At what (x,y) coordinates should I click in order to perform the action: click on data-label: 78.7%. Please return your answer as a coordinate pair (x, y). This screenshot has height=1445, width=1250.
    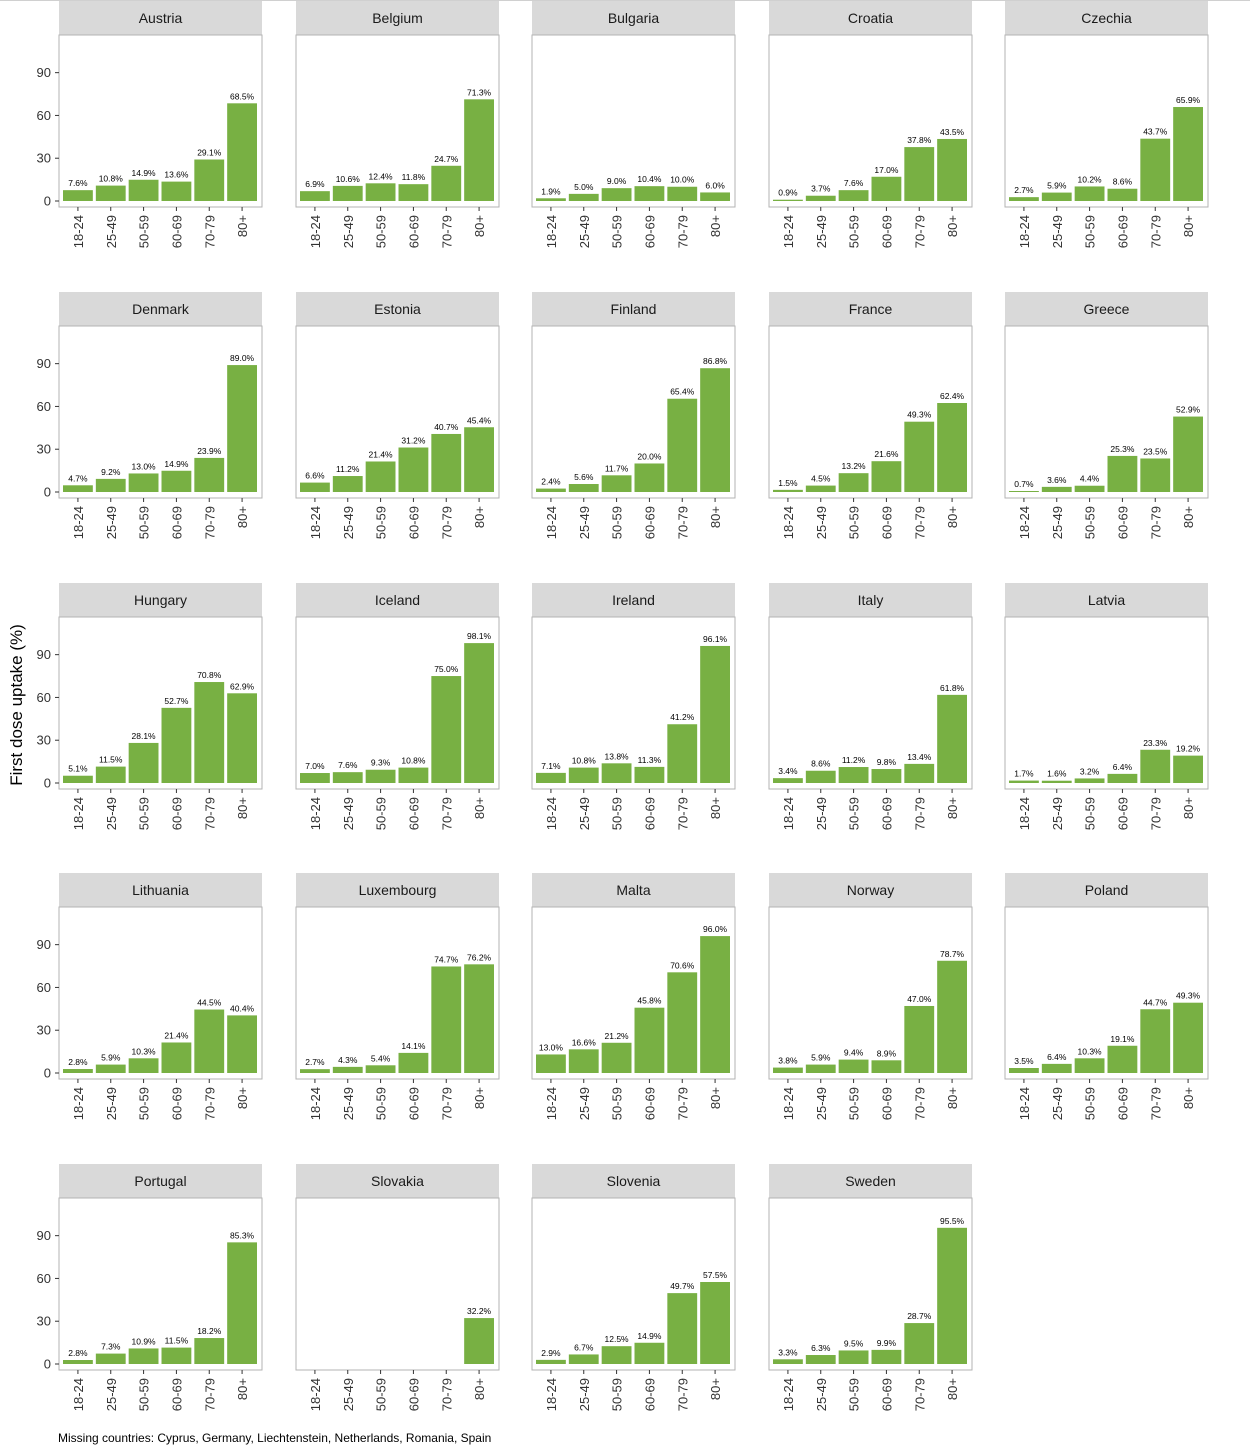
    Looking at the image, I should click on (952, 954).